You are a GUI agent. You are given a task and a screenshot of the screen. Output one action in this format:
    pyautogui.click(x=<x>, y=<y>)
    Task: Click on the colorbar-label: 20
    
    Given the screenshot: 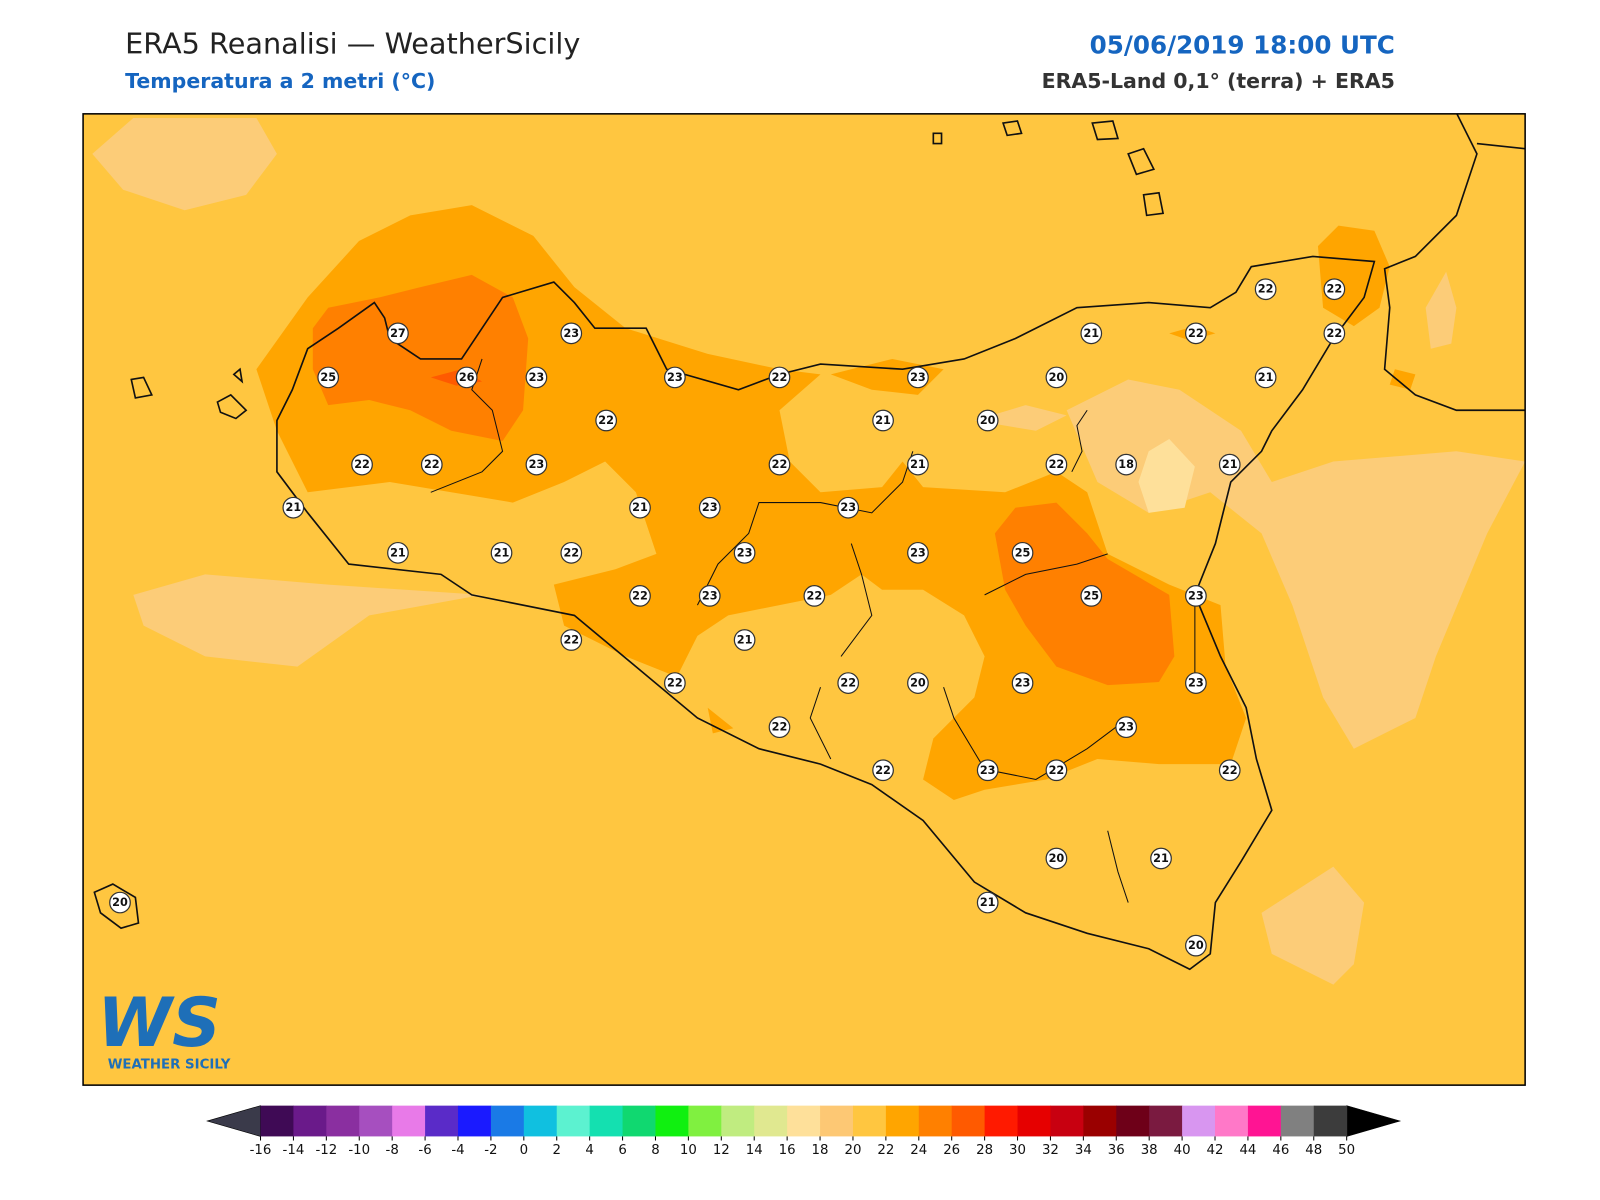 What is the action you would take?
    pyautogui.click(x=852, y=1150)
    